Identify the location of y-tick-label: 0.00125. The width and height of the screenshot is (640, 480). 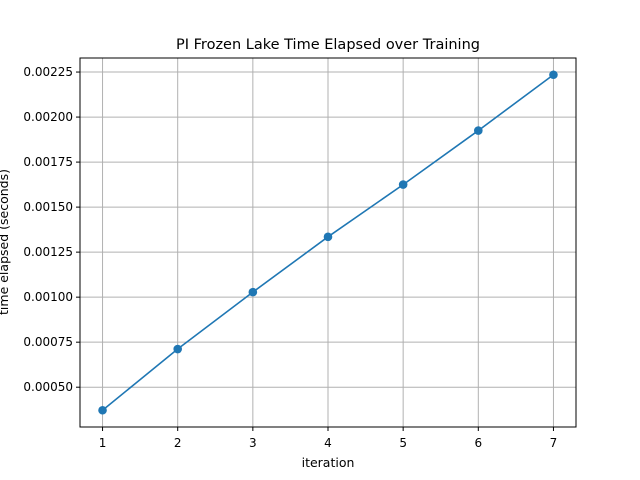
(48, 252).